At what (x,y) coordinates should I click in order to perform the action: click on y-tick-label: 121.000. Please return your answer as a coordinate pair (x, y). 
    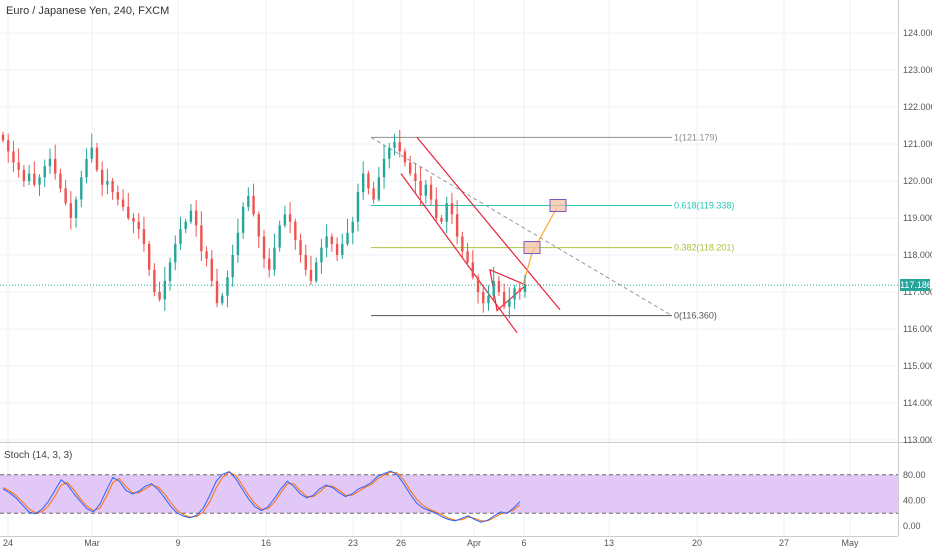
    Looking at the image, I should click on (917, 144).